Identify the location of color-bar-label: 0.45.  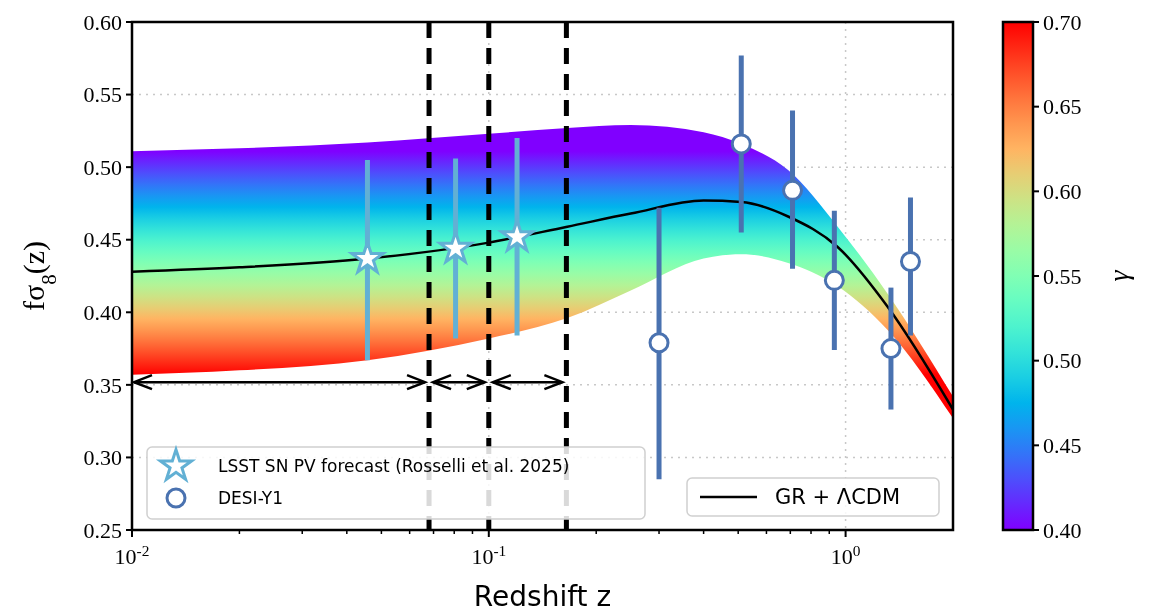
(1062, 446).